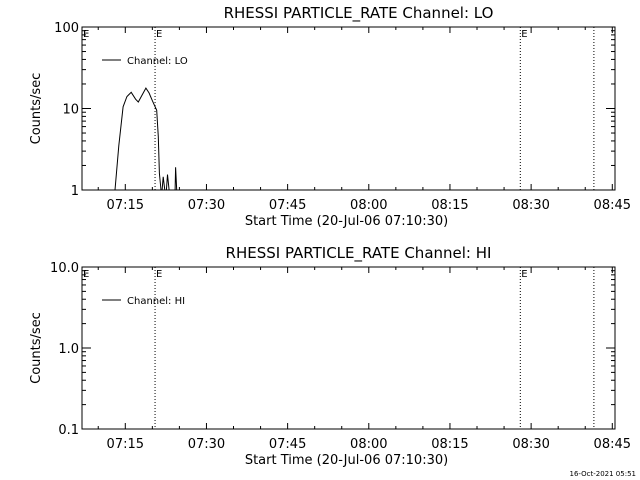 The width and height of the screenshot is (640, 480). Describe the element at coordinates (156, 301) in the screenshot. I see `legend-label: Channel: HI` at that location.